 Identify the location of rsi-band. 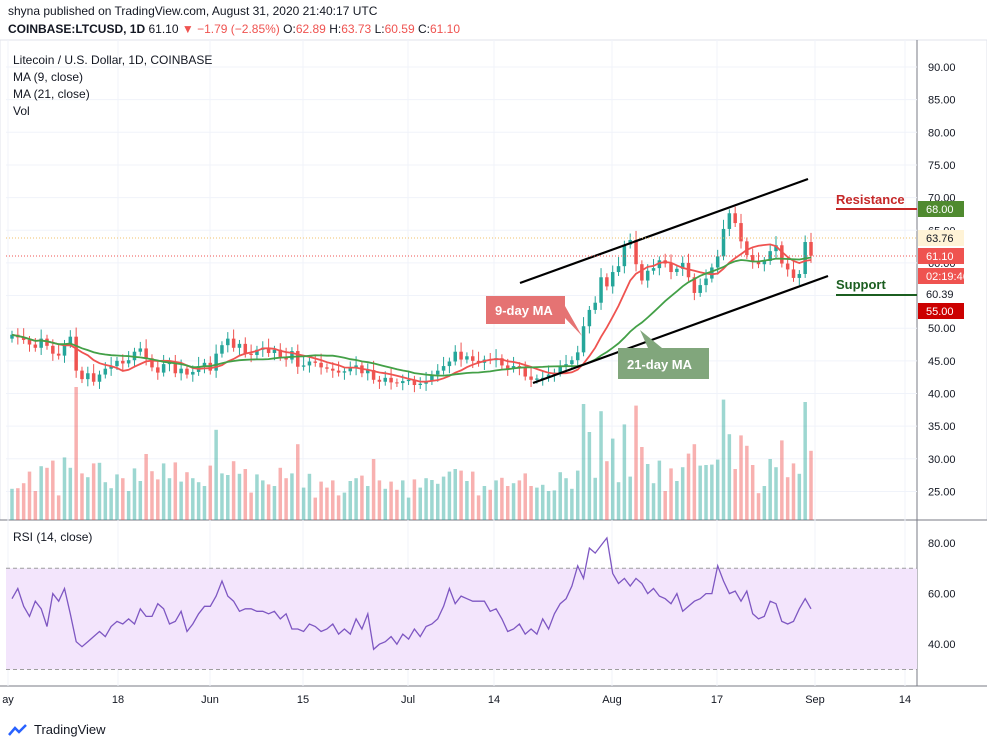
(461, 618).